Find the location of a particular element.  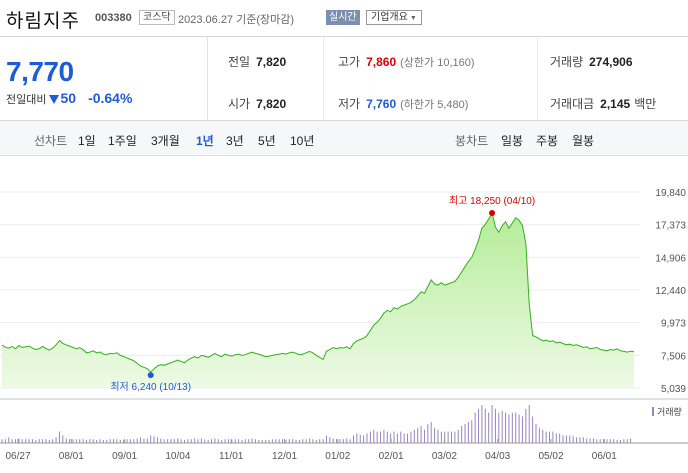

y-tick-label: 14,906 is located at coordinates (670, 258).